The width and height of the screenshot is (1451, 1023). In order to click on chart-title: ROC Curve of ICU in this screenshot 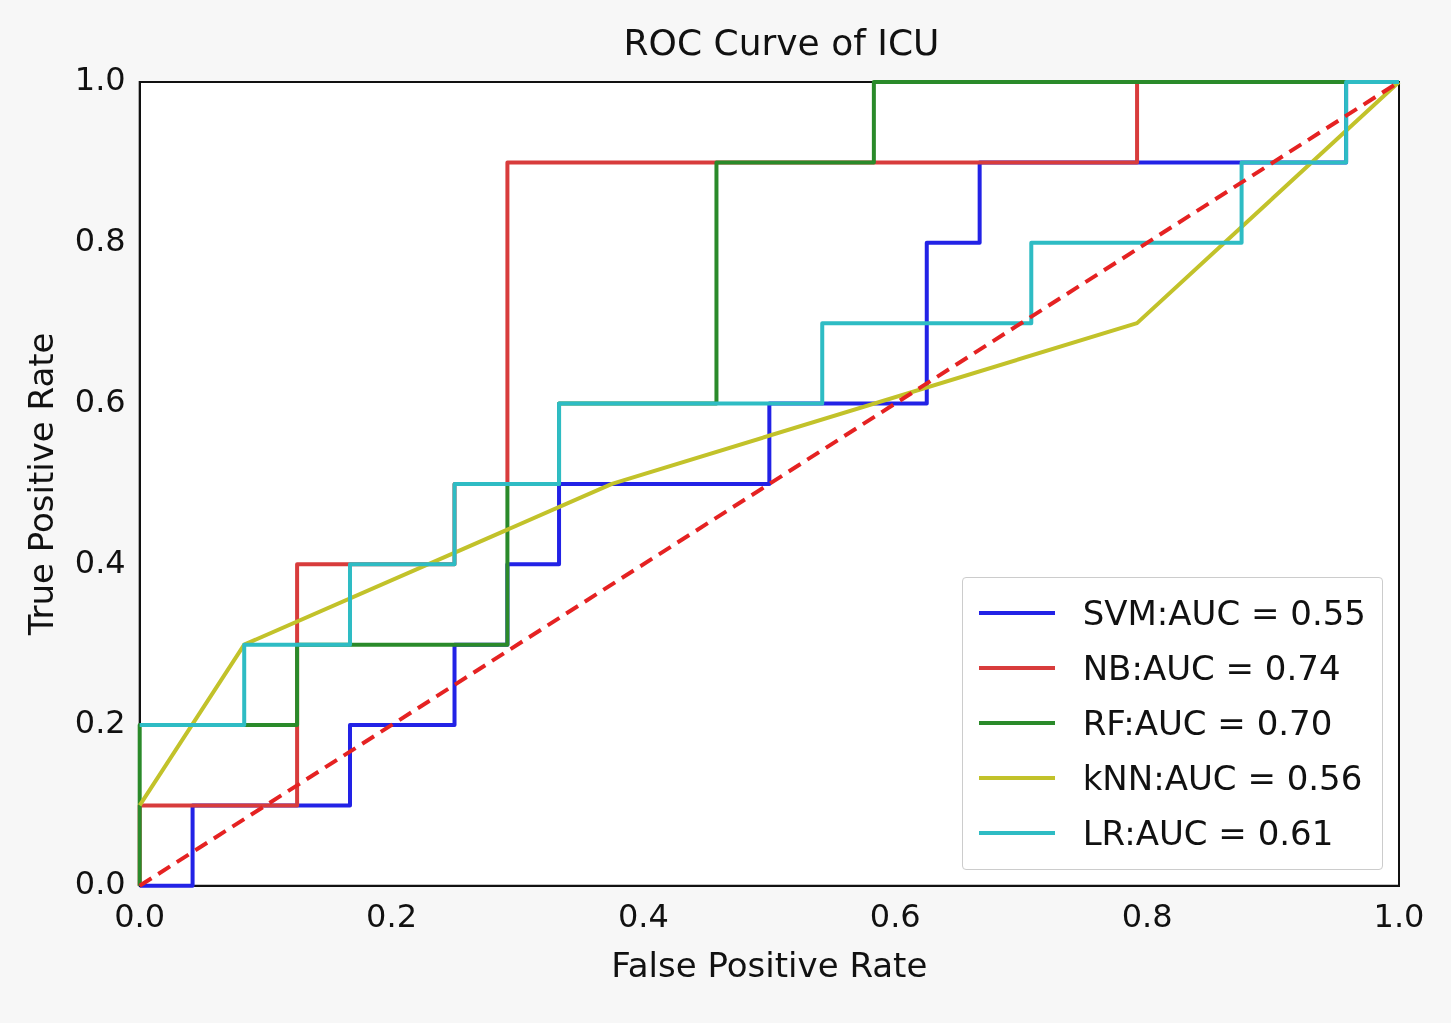, I will do `click(781, 42)`.